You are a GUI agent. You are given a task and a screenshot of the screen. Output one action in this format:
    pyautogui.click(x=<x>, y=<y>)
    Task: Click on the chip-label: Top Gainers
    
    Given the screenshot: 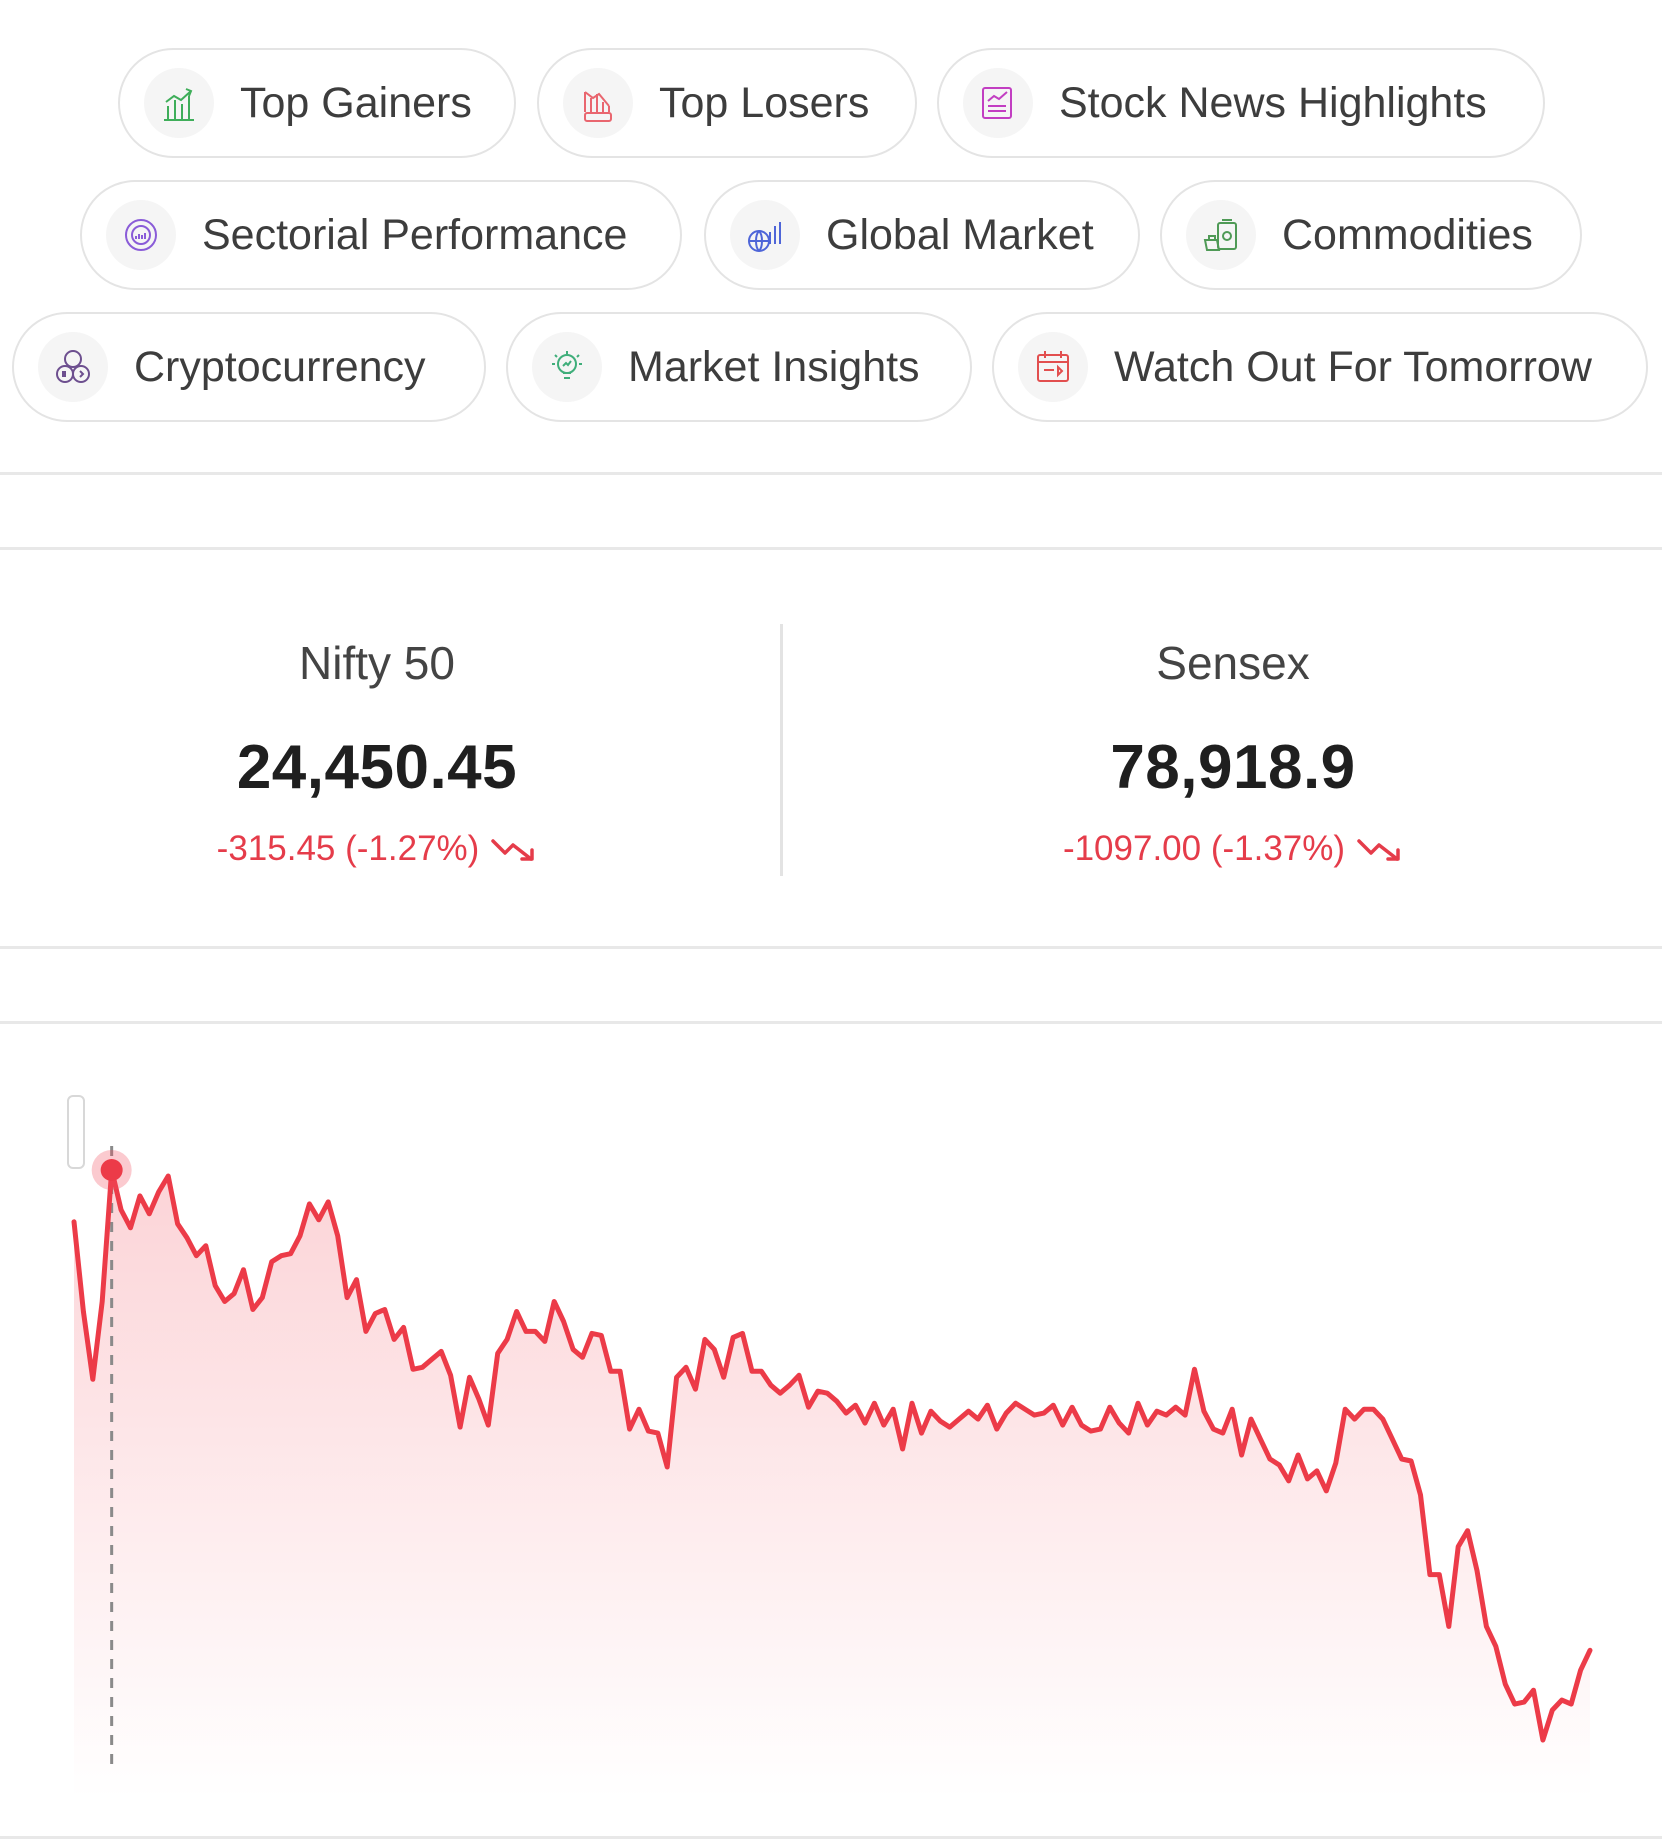 What is the action you would take?
    pyautogui.click(x=356, y=102)
    